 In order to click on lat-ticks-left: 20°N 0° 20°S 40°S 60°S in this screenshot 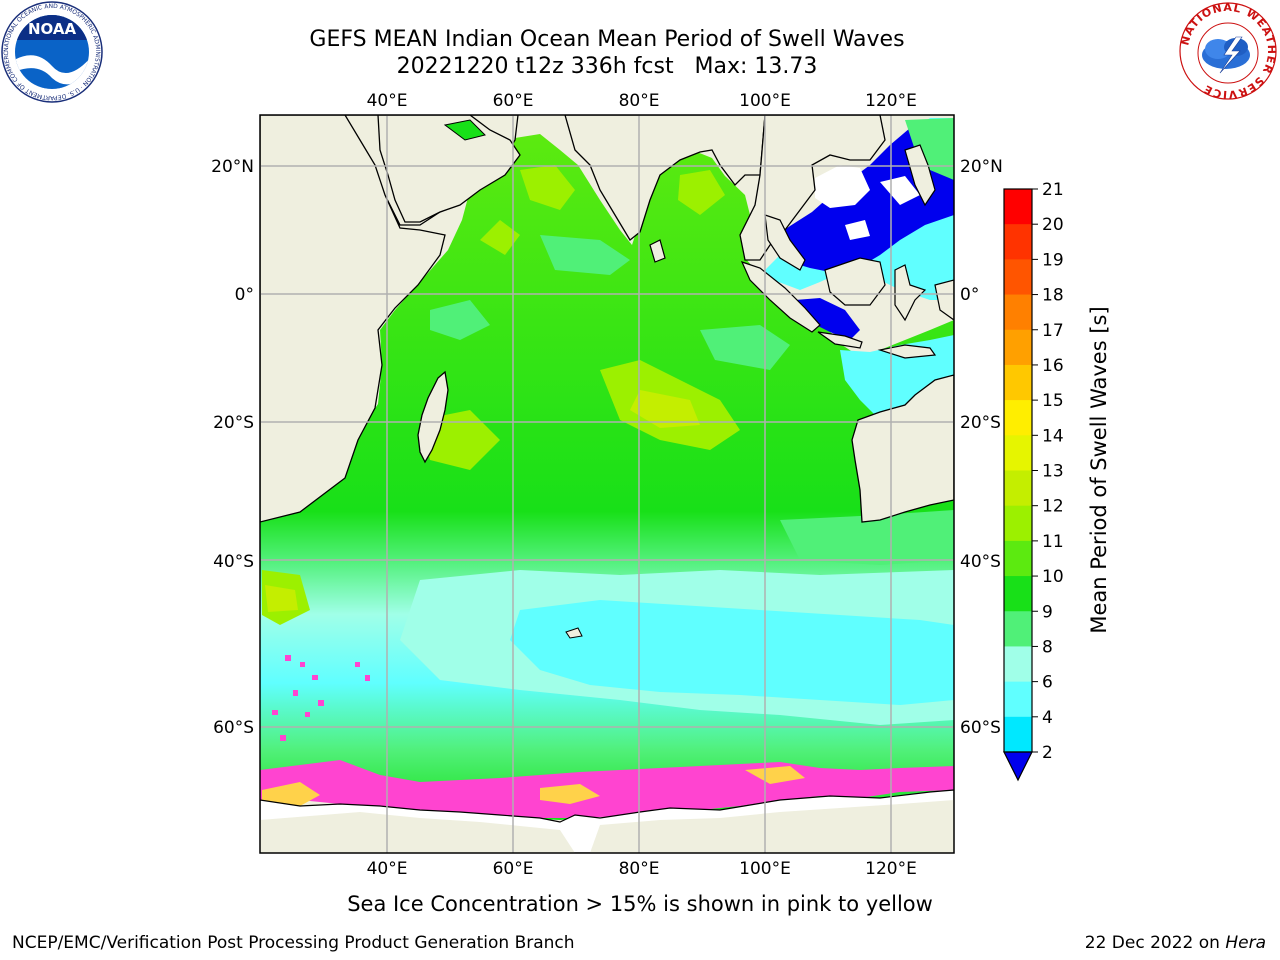, I will do `click(232, 447)`.